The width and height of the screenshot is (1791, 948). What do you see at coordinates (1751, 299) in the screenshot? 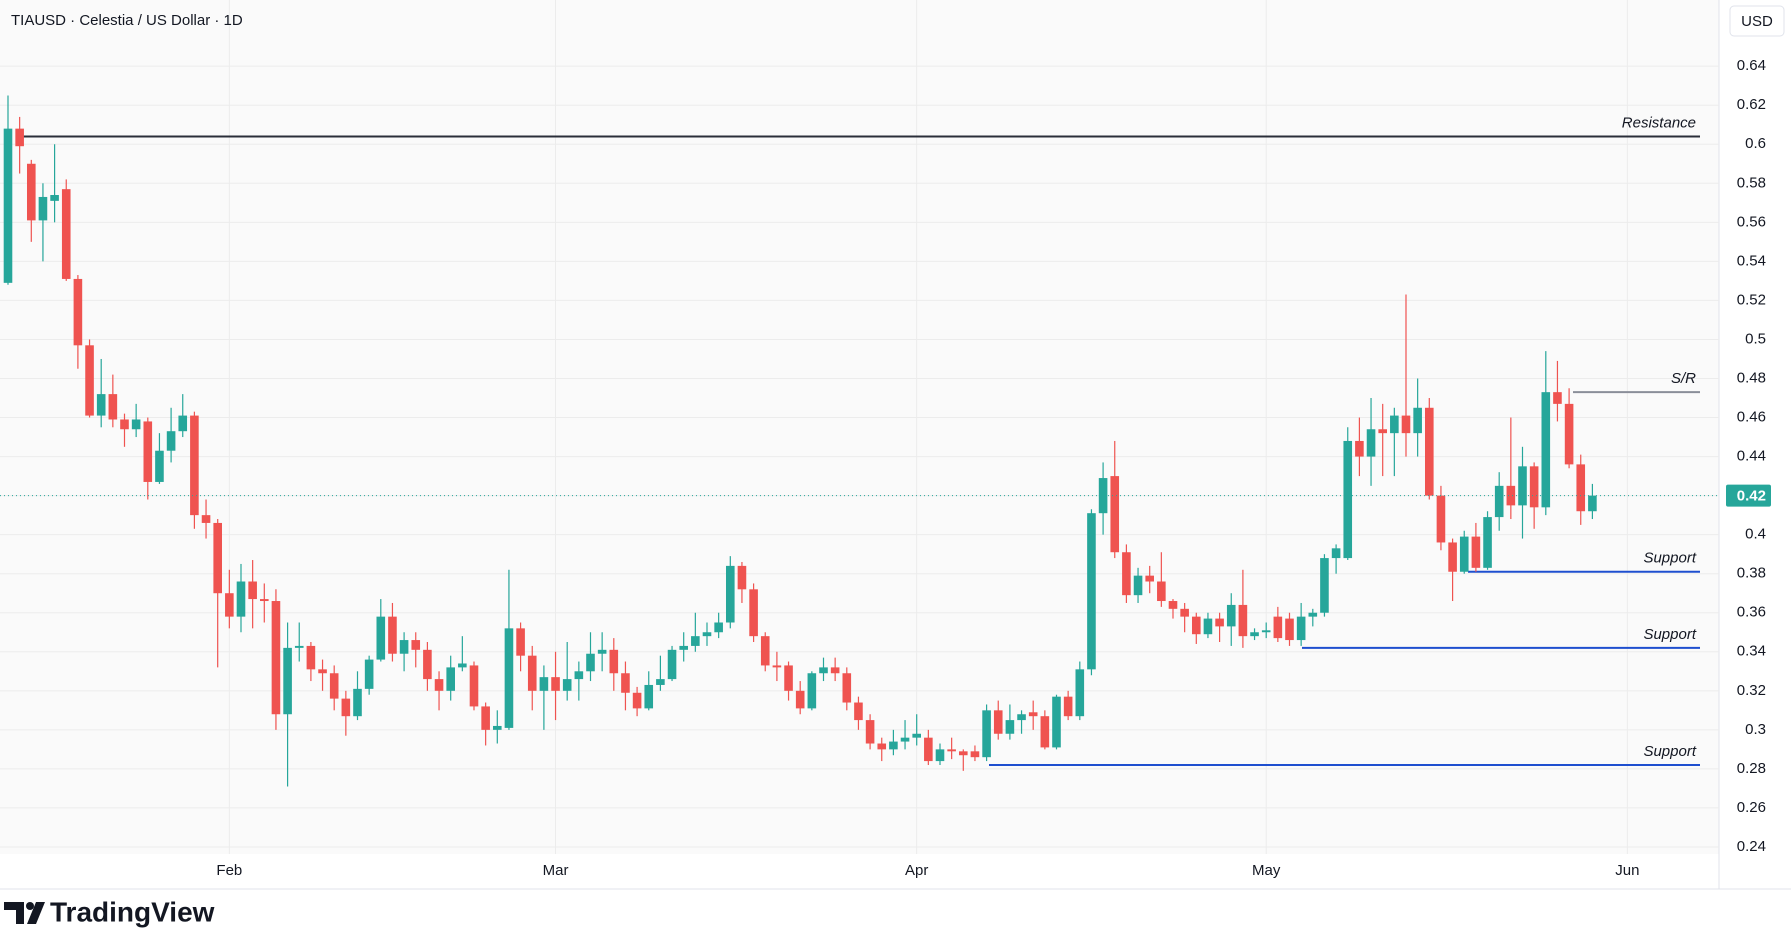
I see `y-tick-label: 0.52` at bounding box center [1751, 299].